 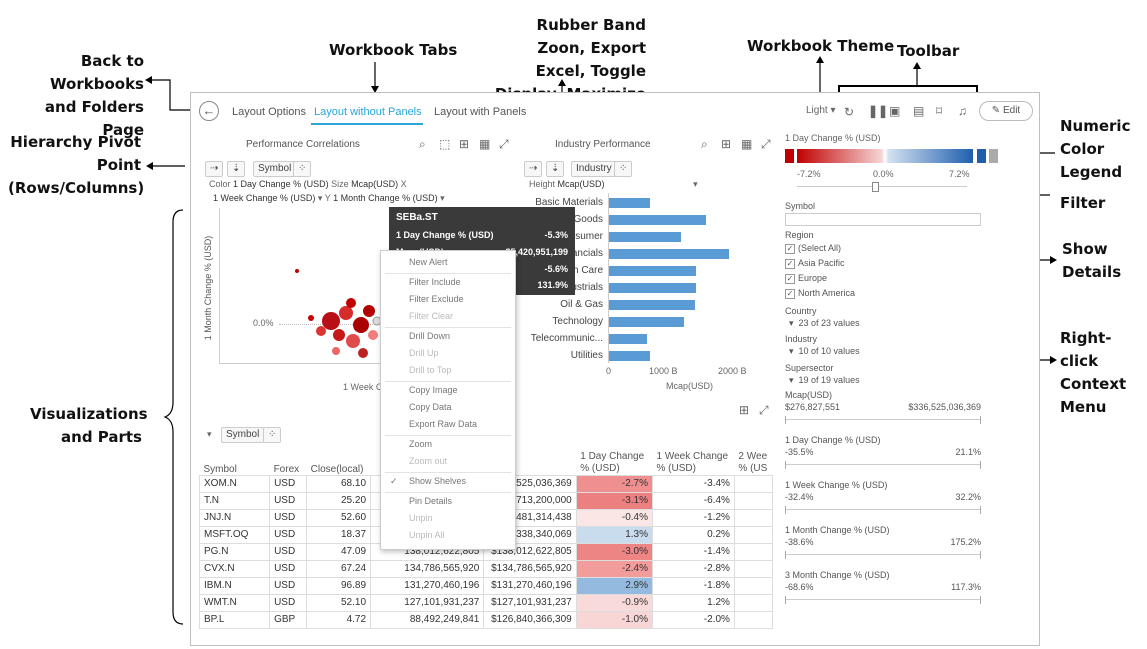 I want to click on y-value: 1 Month Change % (USD), so click(x=385, y=198).